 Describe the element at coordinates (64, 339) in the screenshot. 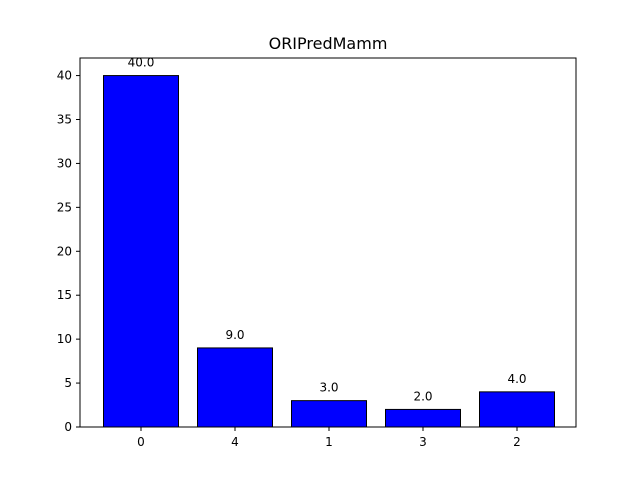

I see `y-tick-label: 10` at that location.